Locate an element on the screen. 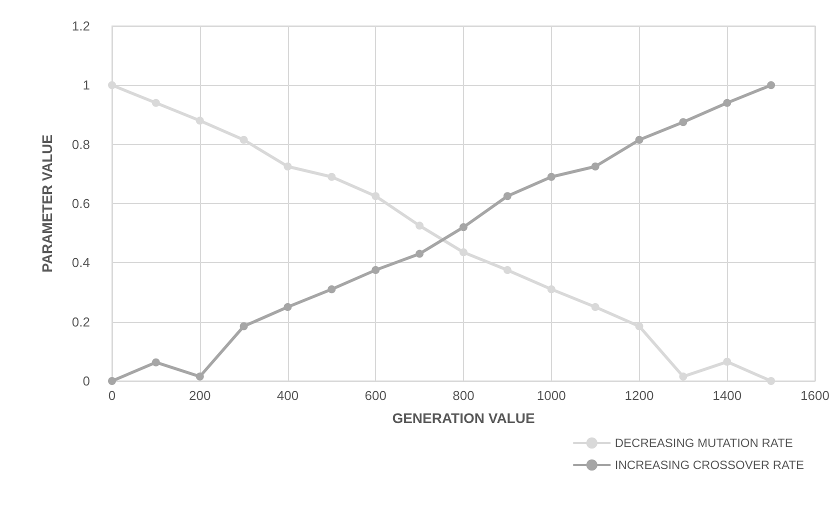 Image resolution: width=839 pixels, height=522 pixels. y-tick-label: 1 is located at coordinates (86, 85).